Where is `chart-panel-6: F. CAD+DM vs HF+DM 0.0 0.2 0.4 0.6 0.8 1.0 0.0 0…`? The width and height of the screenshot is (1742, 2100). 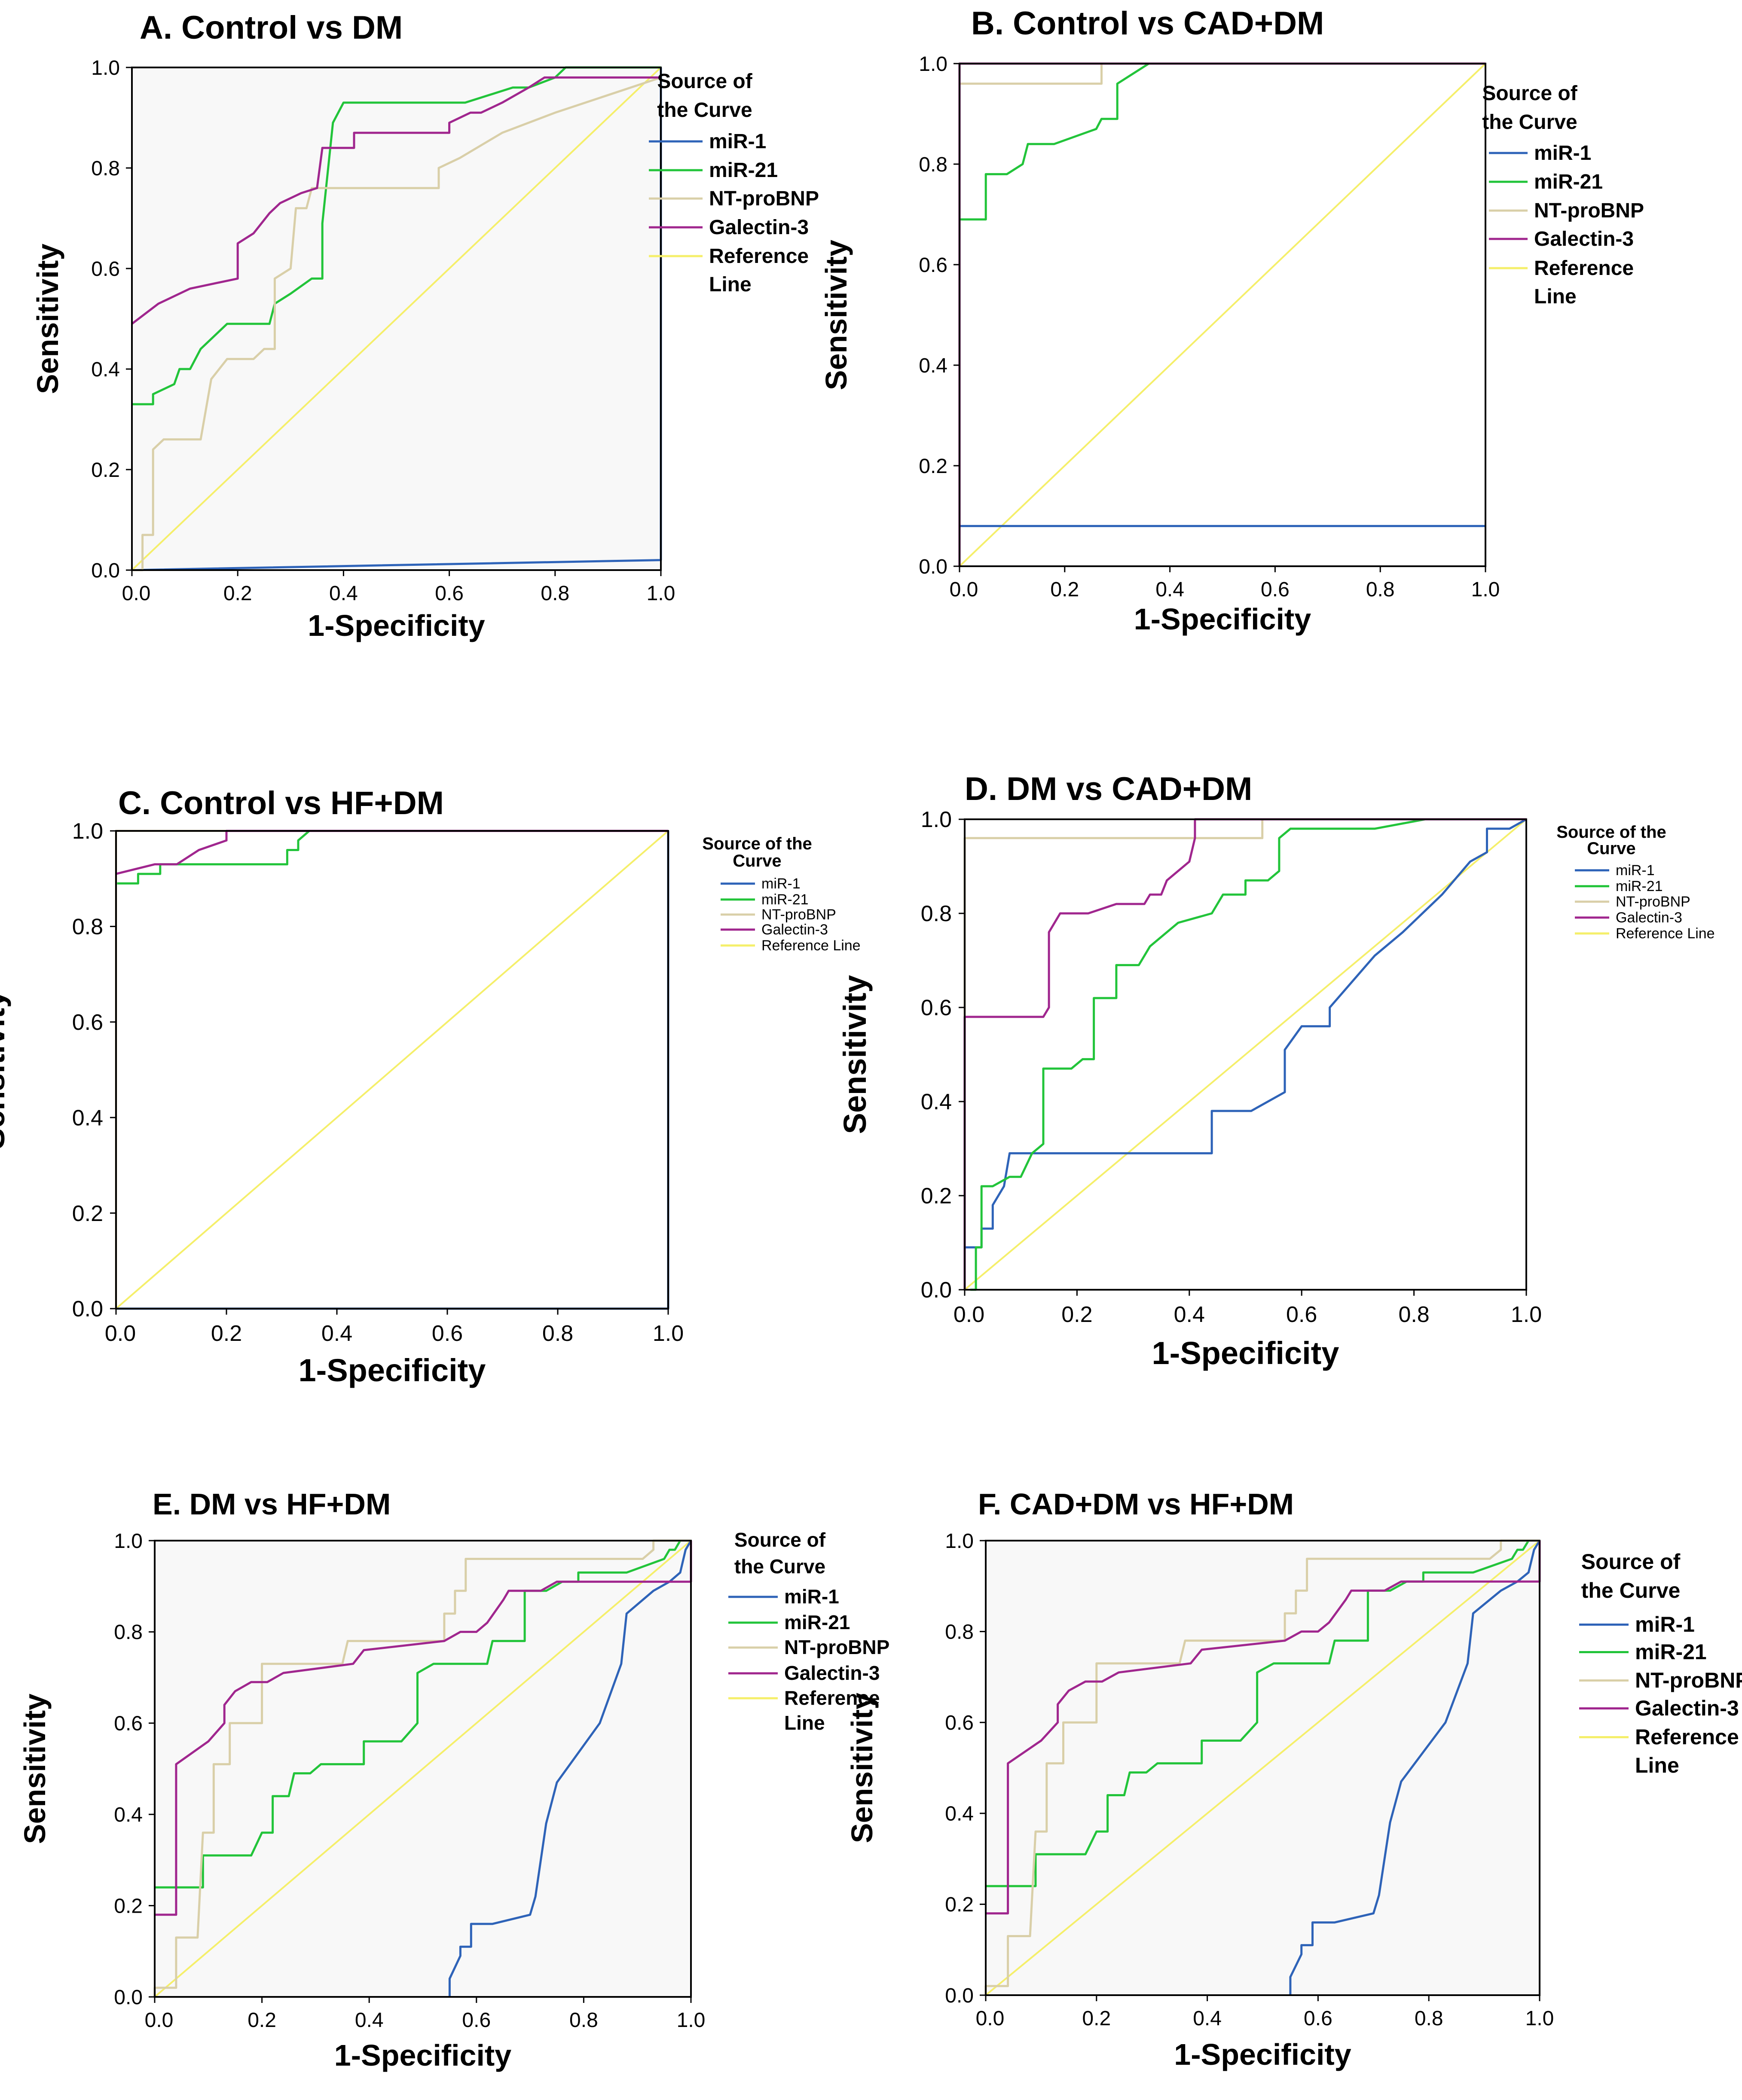 chart-panel-6: F. CAD+DM vs HF+DM 0.0 0.2 0.4 0.6 0.8 1.0 0.0 0… is located at coordinates (1293, 1779).